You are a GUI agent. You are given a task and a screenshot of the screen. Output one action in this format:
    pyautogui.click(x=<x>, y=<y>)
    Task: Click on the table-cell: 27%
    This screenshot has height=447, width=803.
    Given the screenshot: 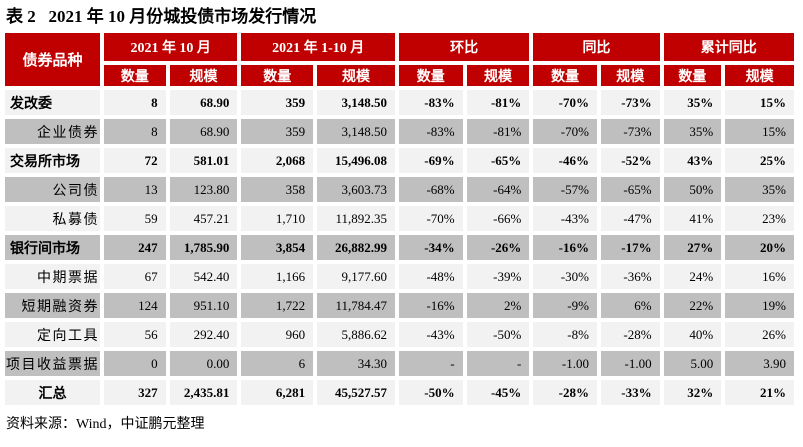 What is the action you would take?
    pyautogui.click(x=692, y=247)
    